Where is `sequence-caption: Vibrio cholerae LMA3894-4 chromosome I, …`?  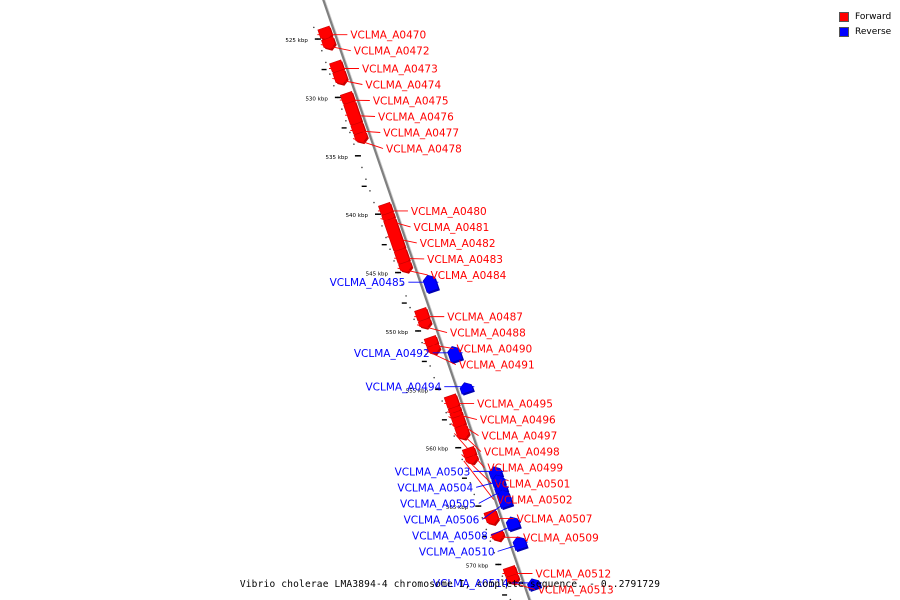
sequence-caption: Vibrio cholerae LMA3894-4 chromosome I, … is located at coordinates (450, 584).